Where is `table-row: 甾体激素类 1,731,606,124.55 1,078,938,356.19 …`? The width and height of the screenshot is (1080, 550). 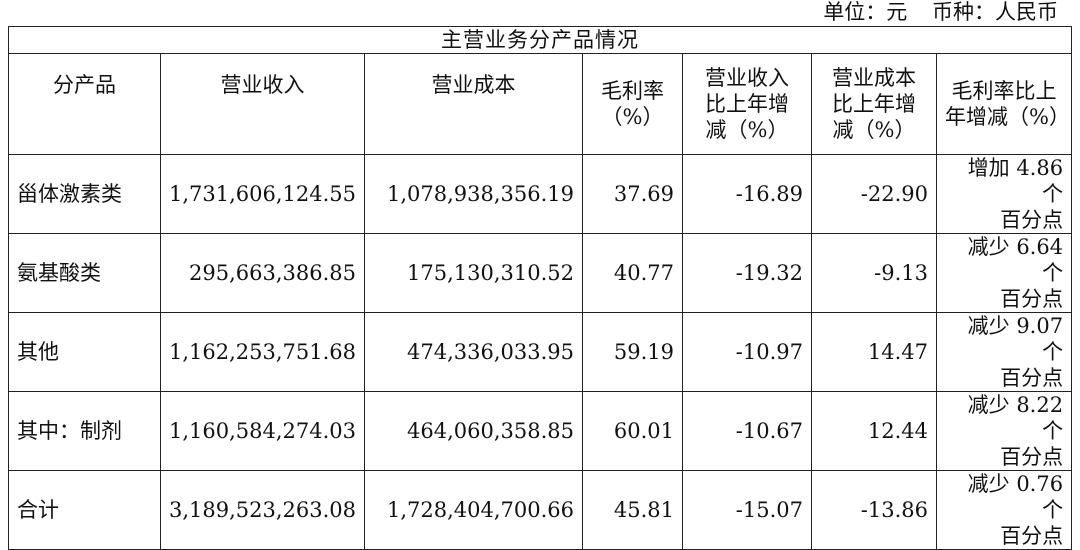
table-row: 甾体激素类 1,731,606,124.55 1,078,938,356.19 … is located at coordinates (540, 194).